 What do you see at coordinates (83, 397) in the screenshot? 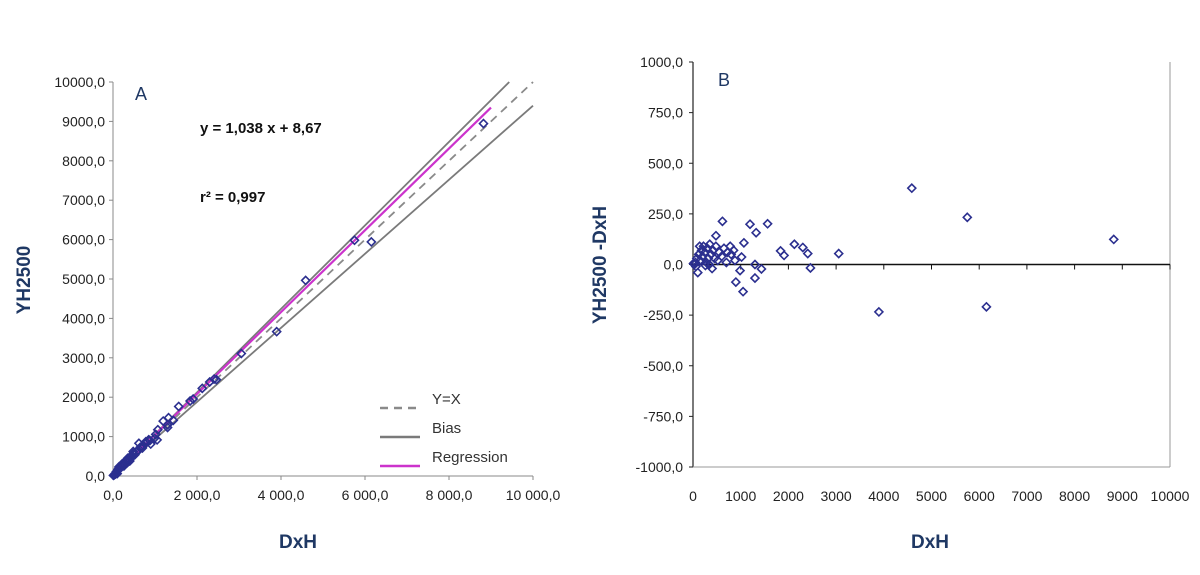
I see `y-tick-label: 2000,0` at bounding box center [83, 397].